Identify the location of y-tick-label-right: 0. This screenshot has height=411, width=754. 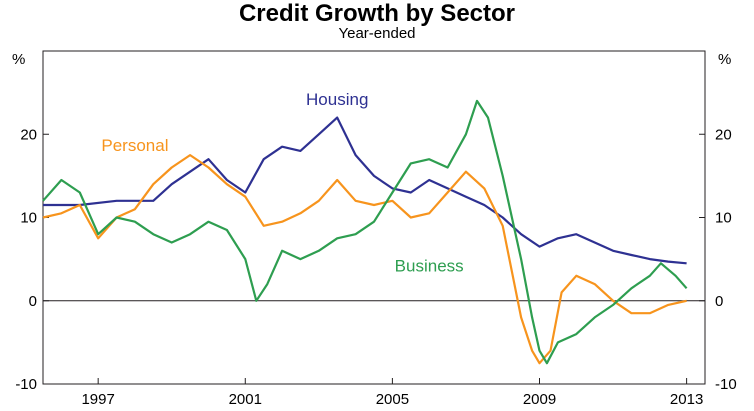
(719, 301).